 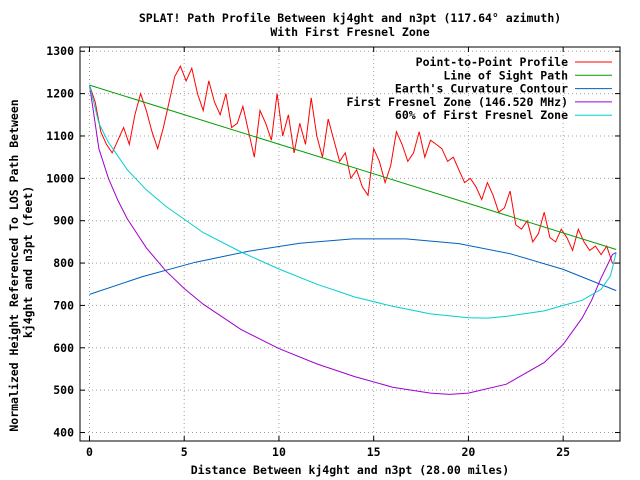 I want to click on x-tick-label: 5, so click(x=184, y=452).